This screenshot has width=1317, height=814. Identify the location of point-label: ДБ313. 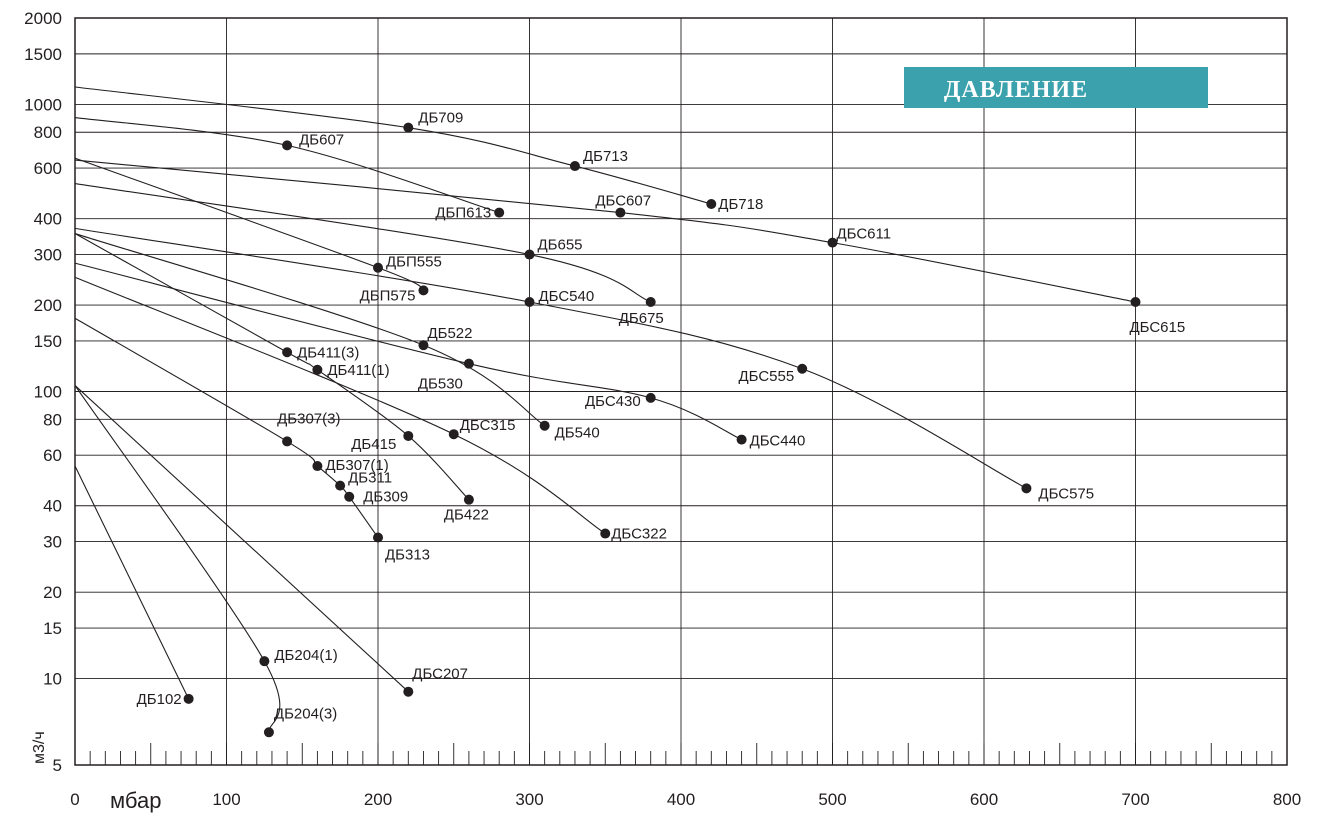
(407, 555).